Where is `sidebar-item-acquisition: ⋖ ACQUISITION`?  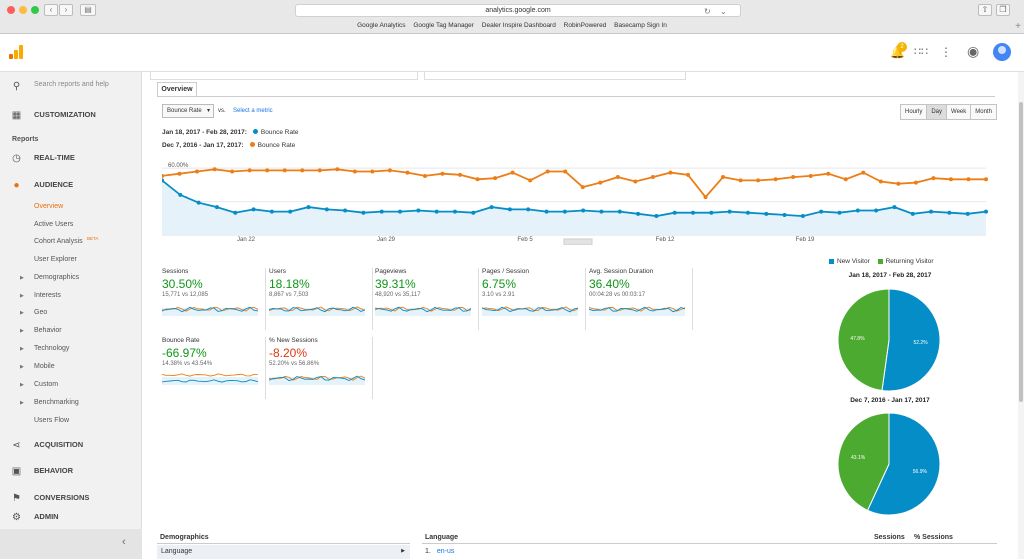
sidebar-item-acquisition: ⋖ ACQUISITION is located at coordinates (71, 447).